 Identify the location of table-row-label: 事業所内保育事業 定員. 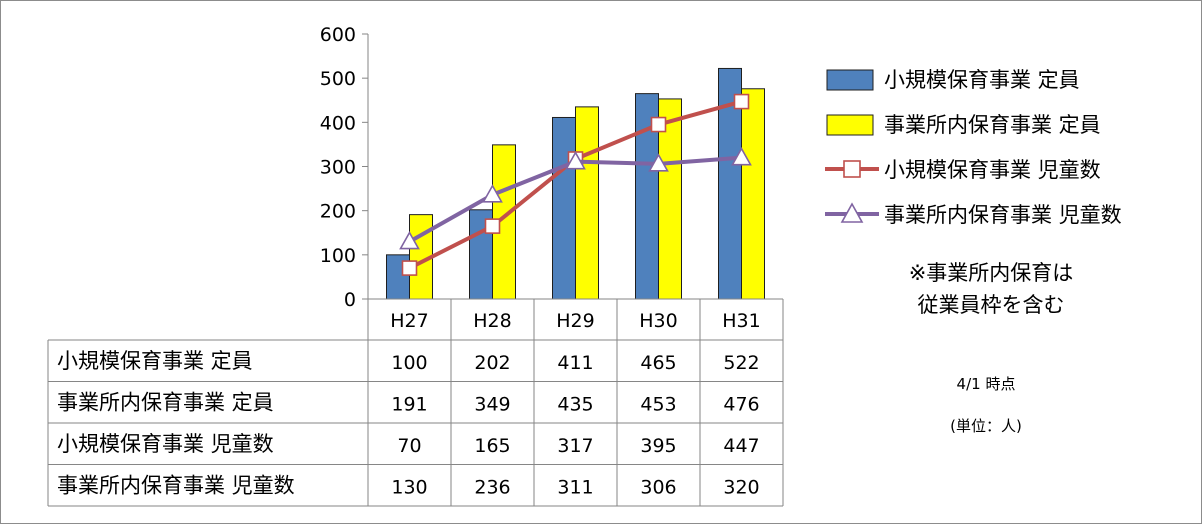
(165, 402).